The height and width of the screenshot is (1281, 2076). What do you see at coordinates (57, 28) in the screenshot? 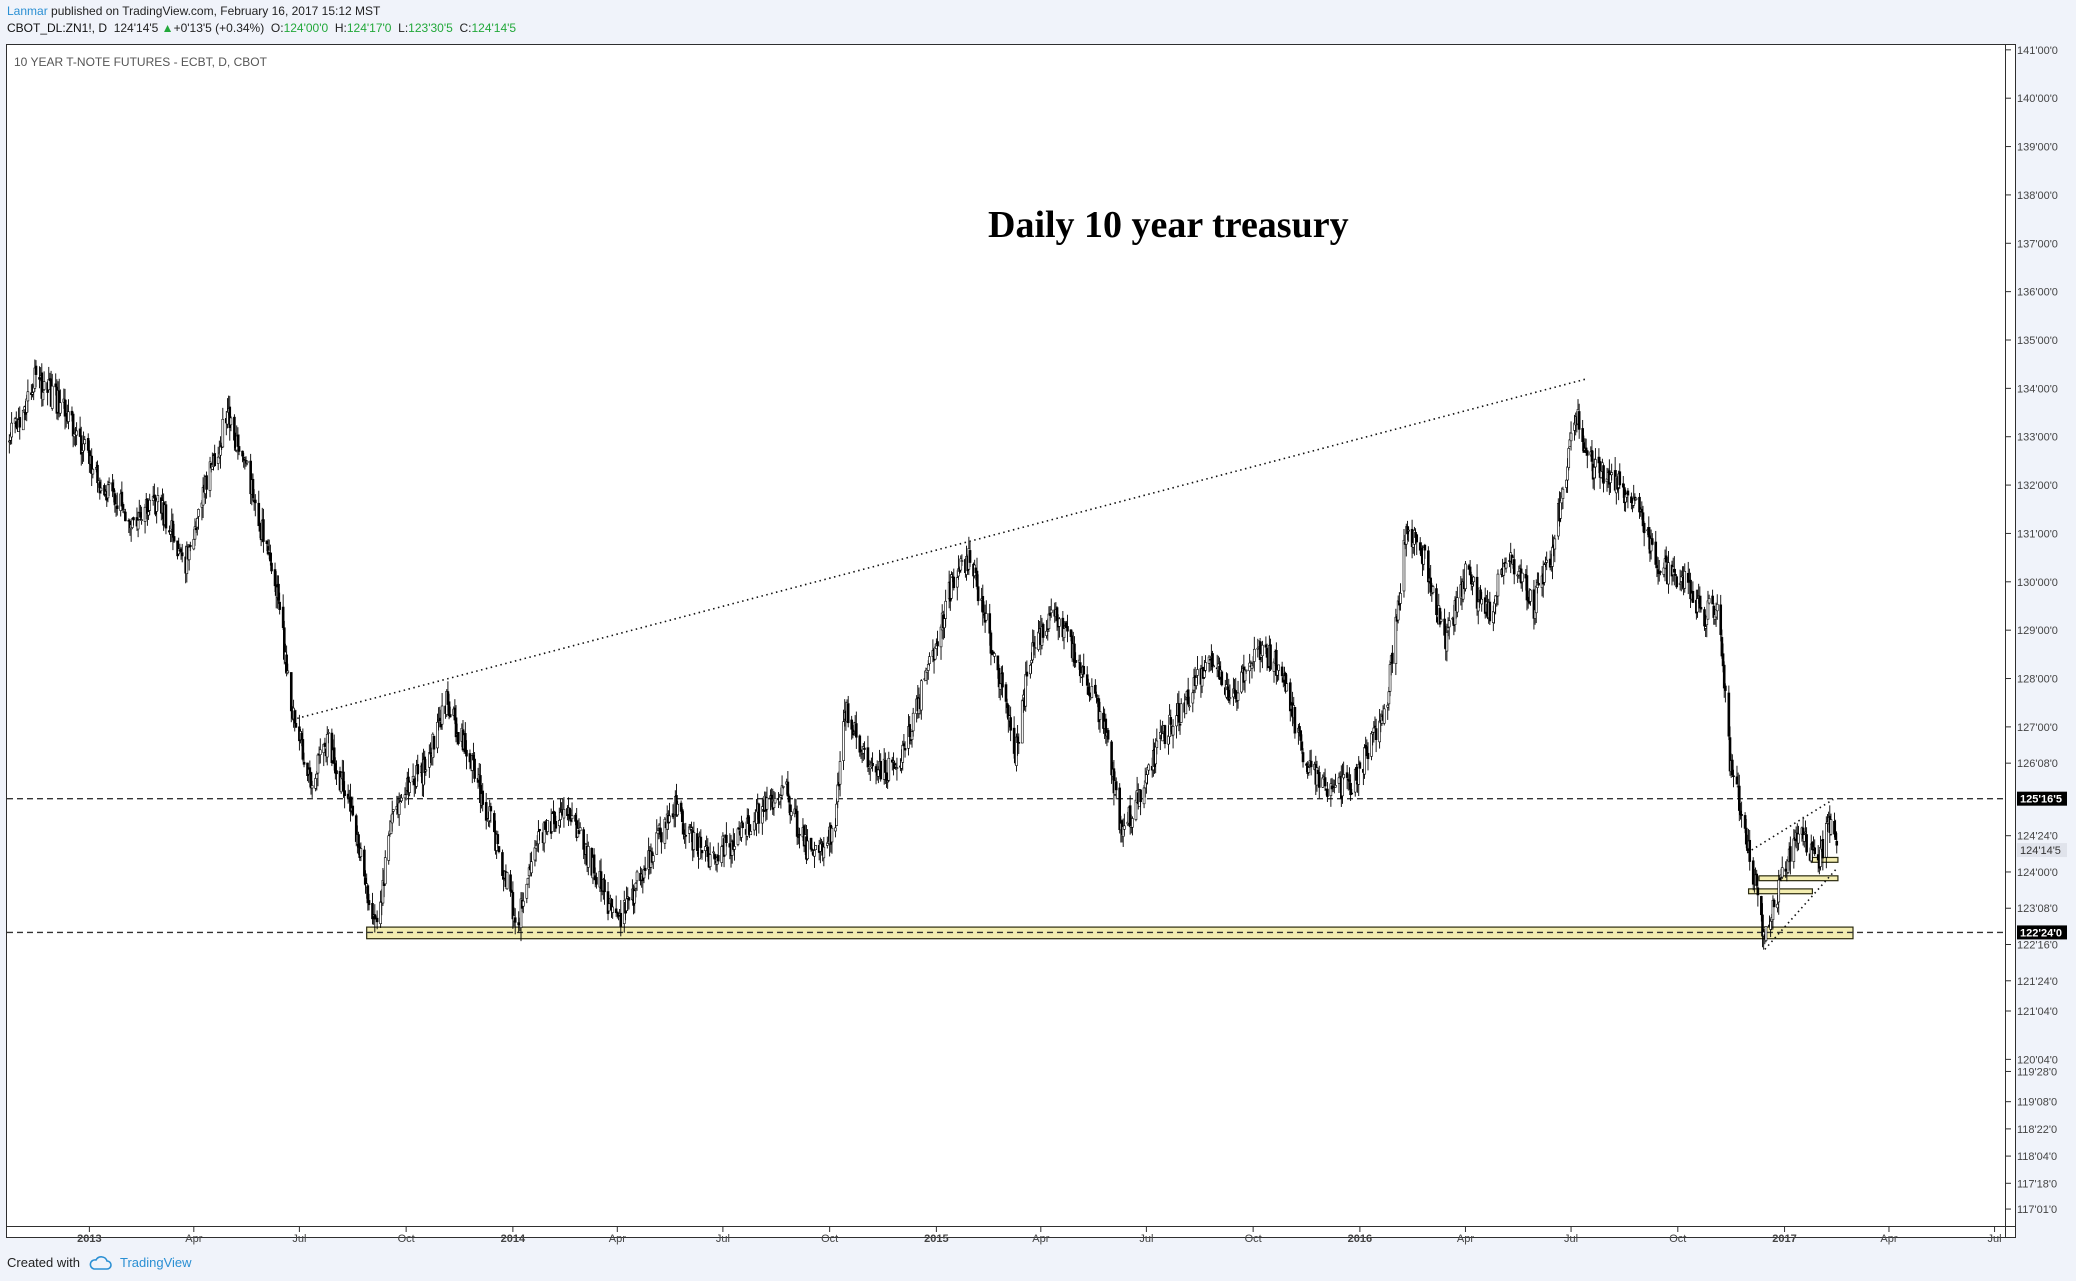
I see `symbol-label: CBOT_DL:ZN1!, D` at bounding box center [57, 28].